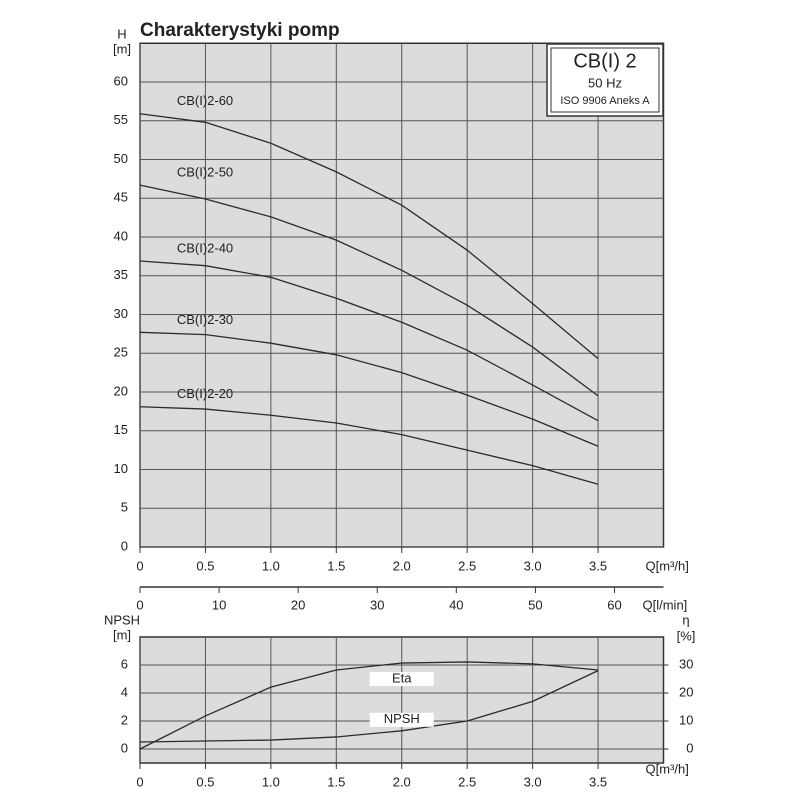  What do you see at coordinates (604, 61) in the screenshot?
I see `info-text: CB(I) 2` at bounding box center [604, 61].